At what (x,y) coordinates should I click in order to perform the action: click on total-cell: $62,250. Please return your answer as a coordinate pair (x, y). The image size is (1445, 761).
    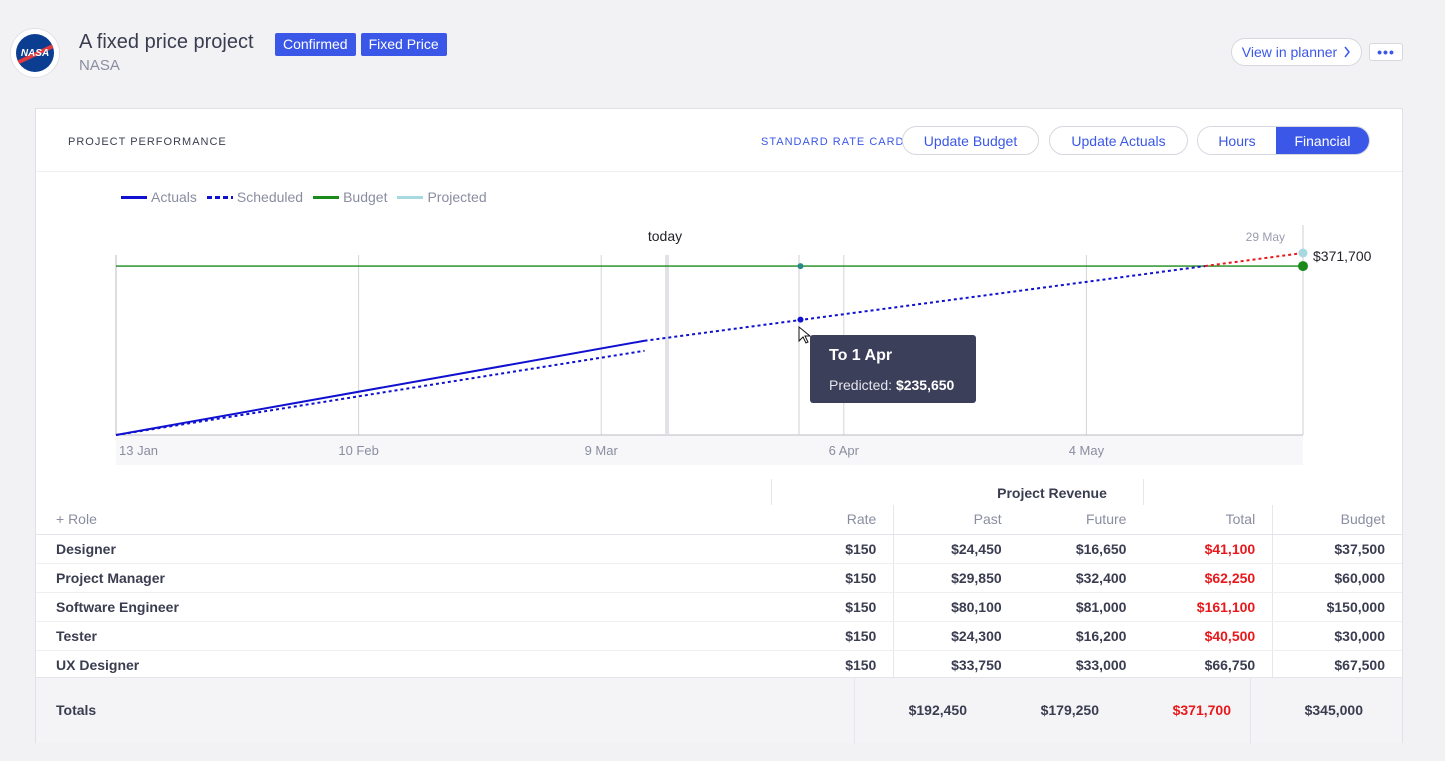
    Looking at the image, I should click on (1208, 578).